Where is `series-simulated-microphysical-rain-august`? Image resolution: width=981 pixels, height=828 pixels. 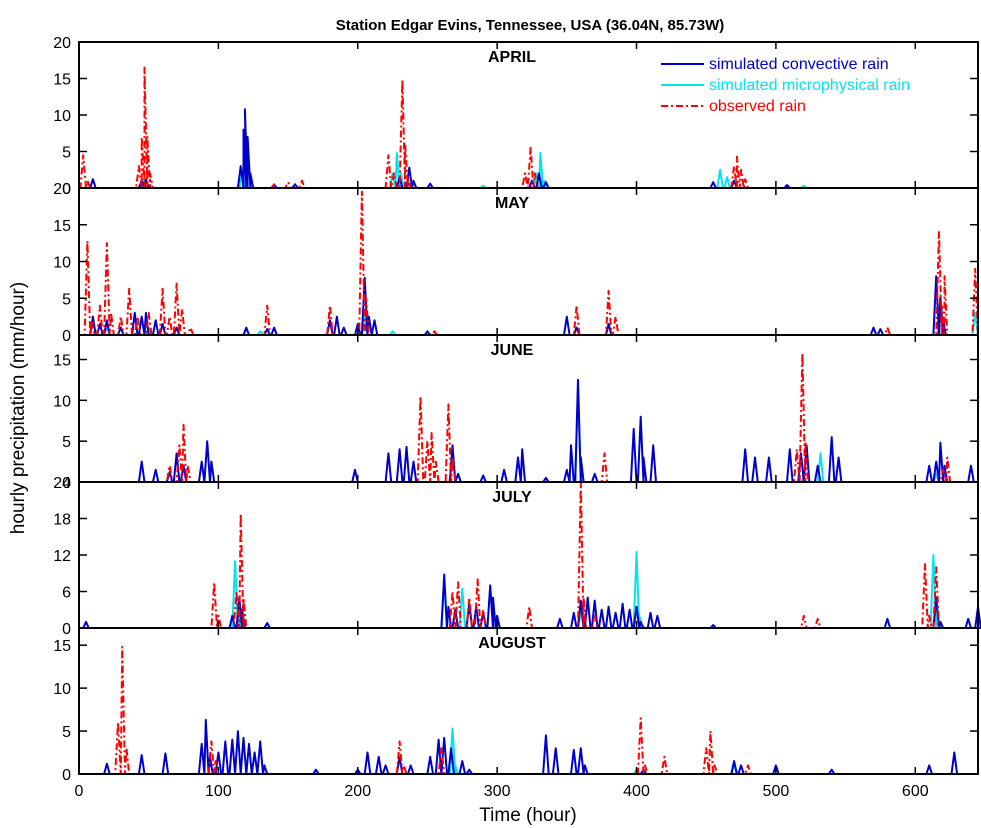 series-simulated-microphysical-rain-august is located at coordinates (528, 751).